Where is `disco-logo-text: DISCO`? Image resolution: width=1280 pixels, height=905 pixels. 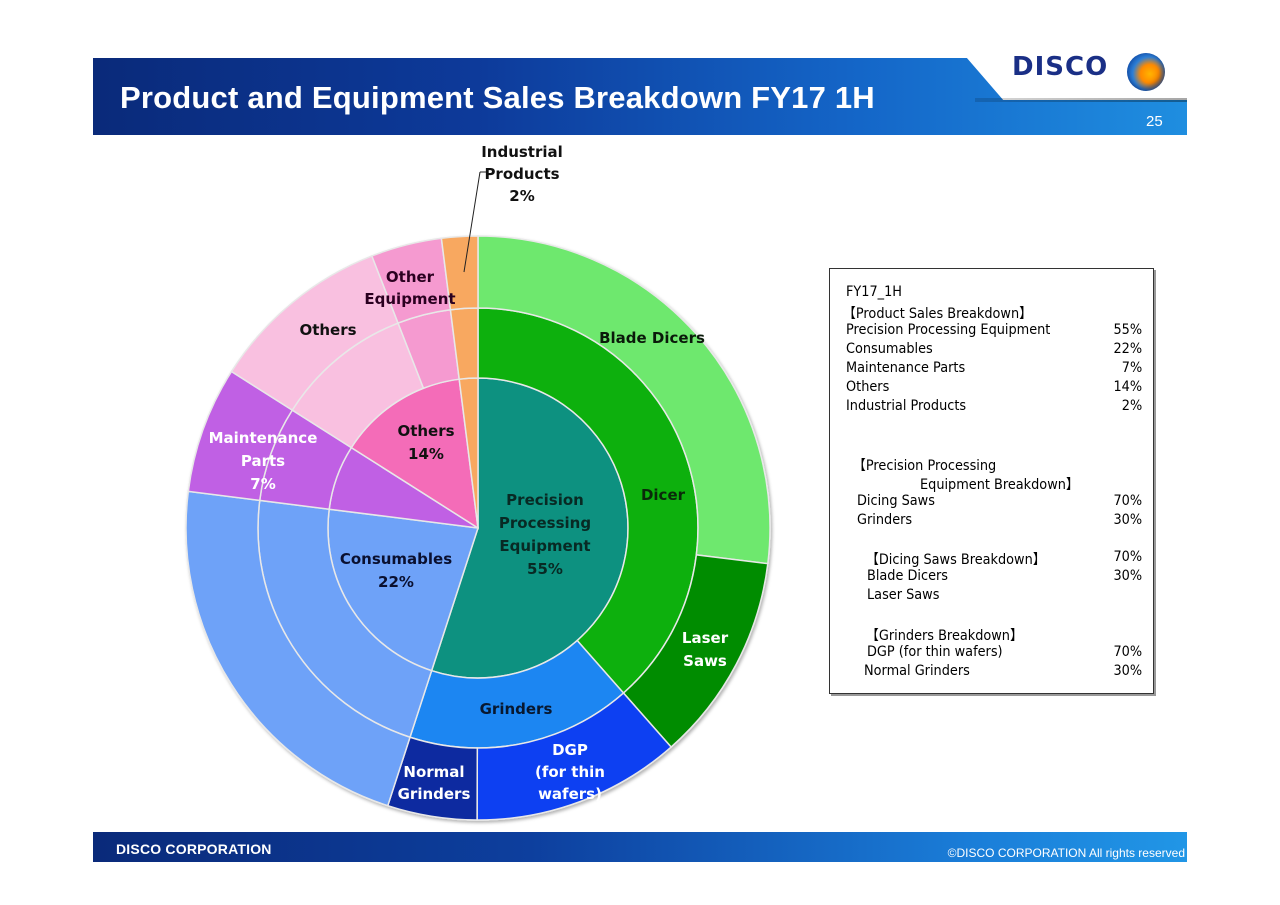
disco-logo-text: DISCO is located at coordinates (1060, 67).